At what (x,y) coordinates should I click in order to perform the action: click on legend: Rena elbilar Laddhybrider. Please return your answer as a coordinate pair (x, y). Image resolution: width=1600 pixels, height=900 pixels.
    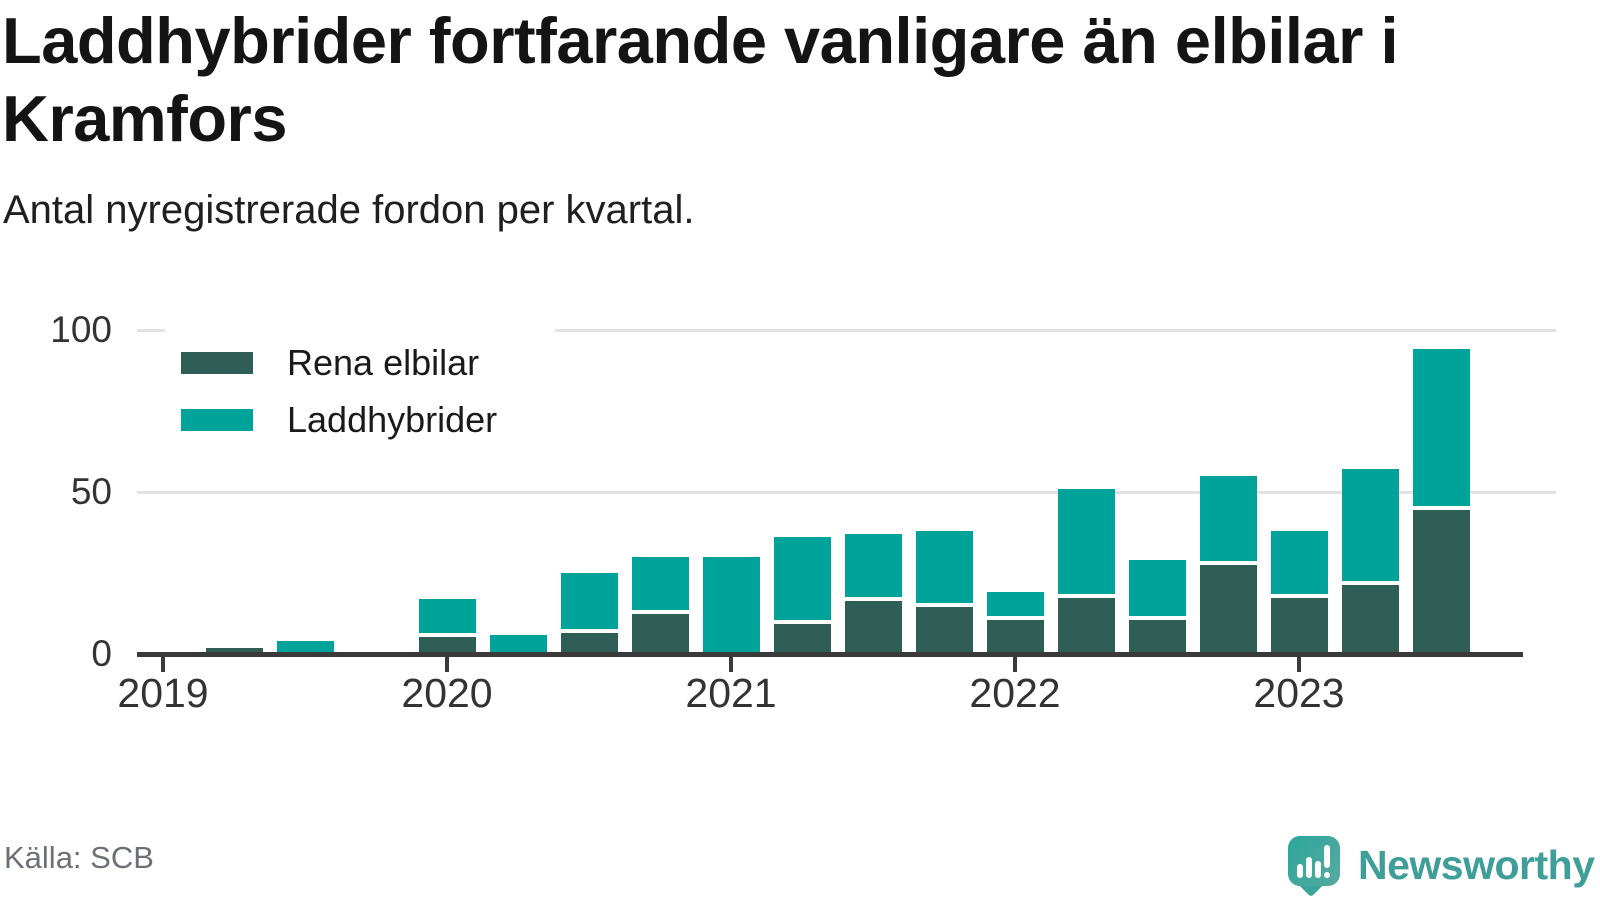
    Looking at the image, I should click on (360, 397).